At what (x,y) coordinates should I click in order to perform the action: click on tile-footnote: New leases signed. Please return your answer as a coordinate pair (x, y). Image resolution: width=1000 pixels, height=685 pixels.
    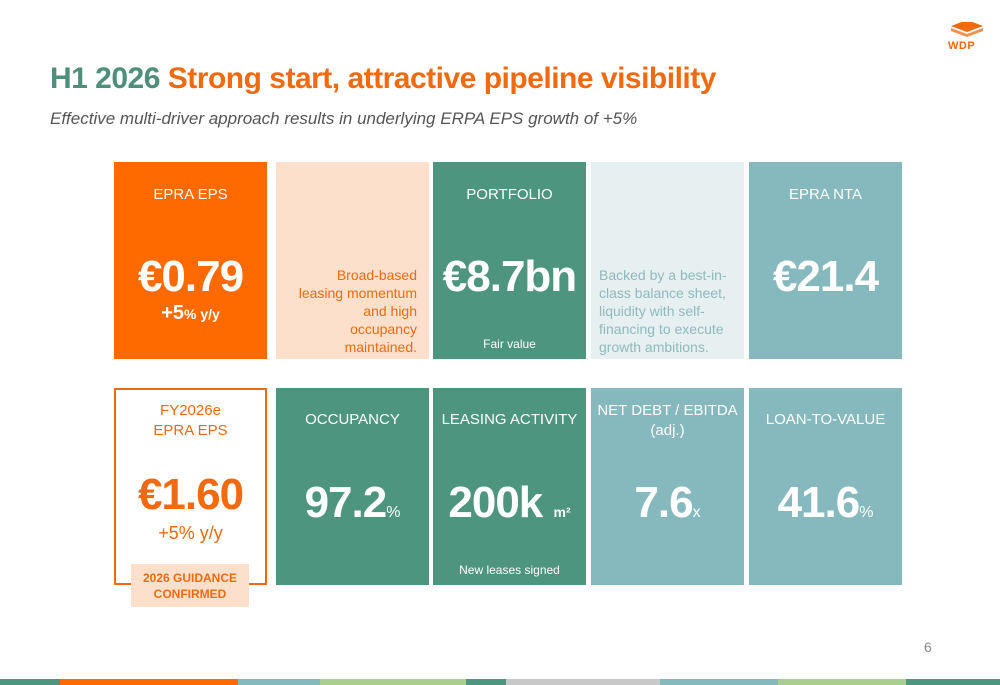
    Looking at the image, I should click on (509, 570).